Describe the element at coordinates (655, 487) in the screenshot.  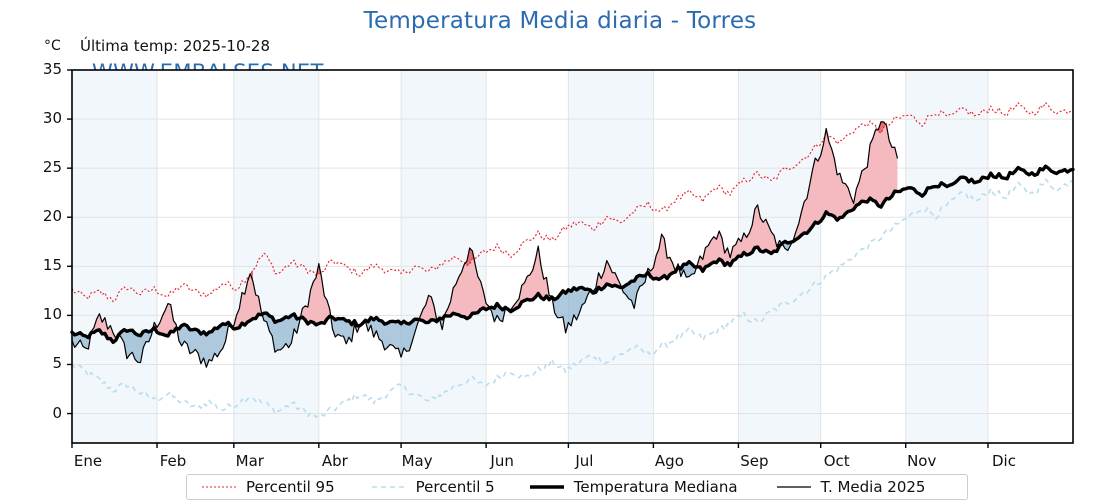
I see `legend-label: Temperatura Mediana` at that location.